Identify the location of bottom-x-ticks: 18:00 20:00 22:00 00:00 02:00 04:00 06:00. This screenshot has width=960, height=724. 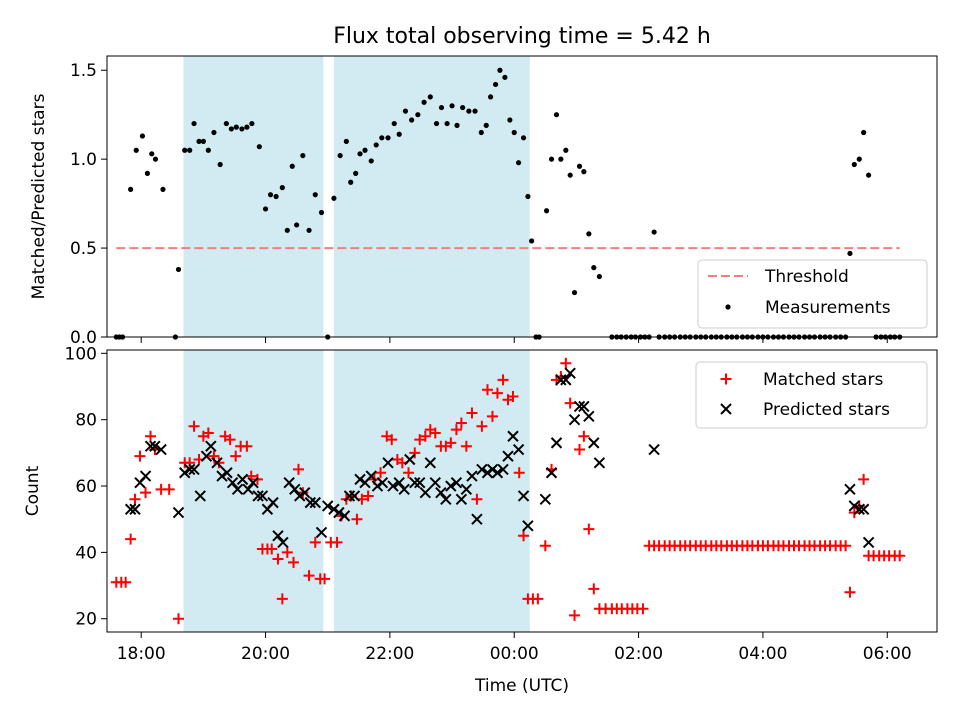
(514, 648).